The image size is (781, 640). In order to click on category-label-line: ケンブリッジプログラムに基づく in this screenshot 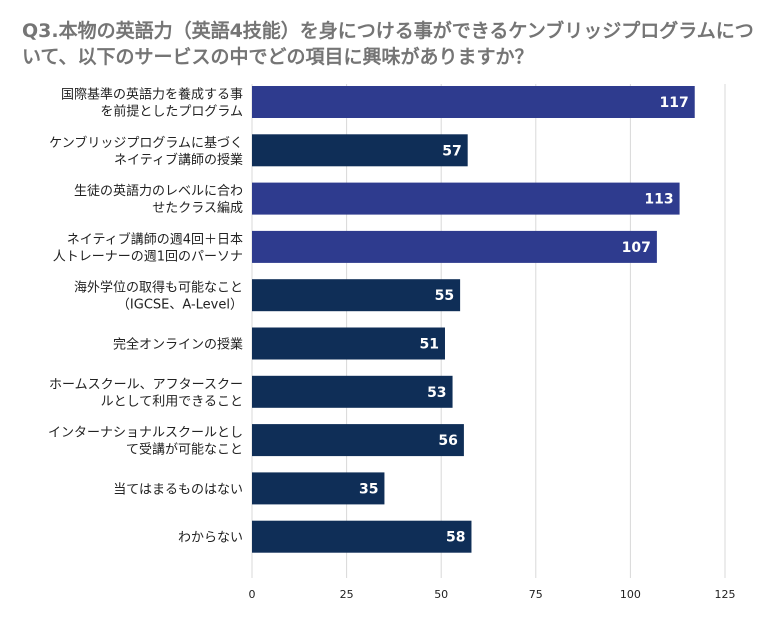, I will do `click(146, 143)`.